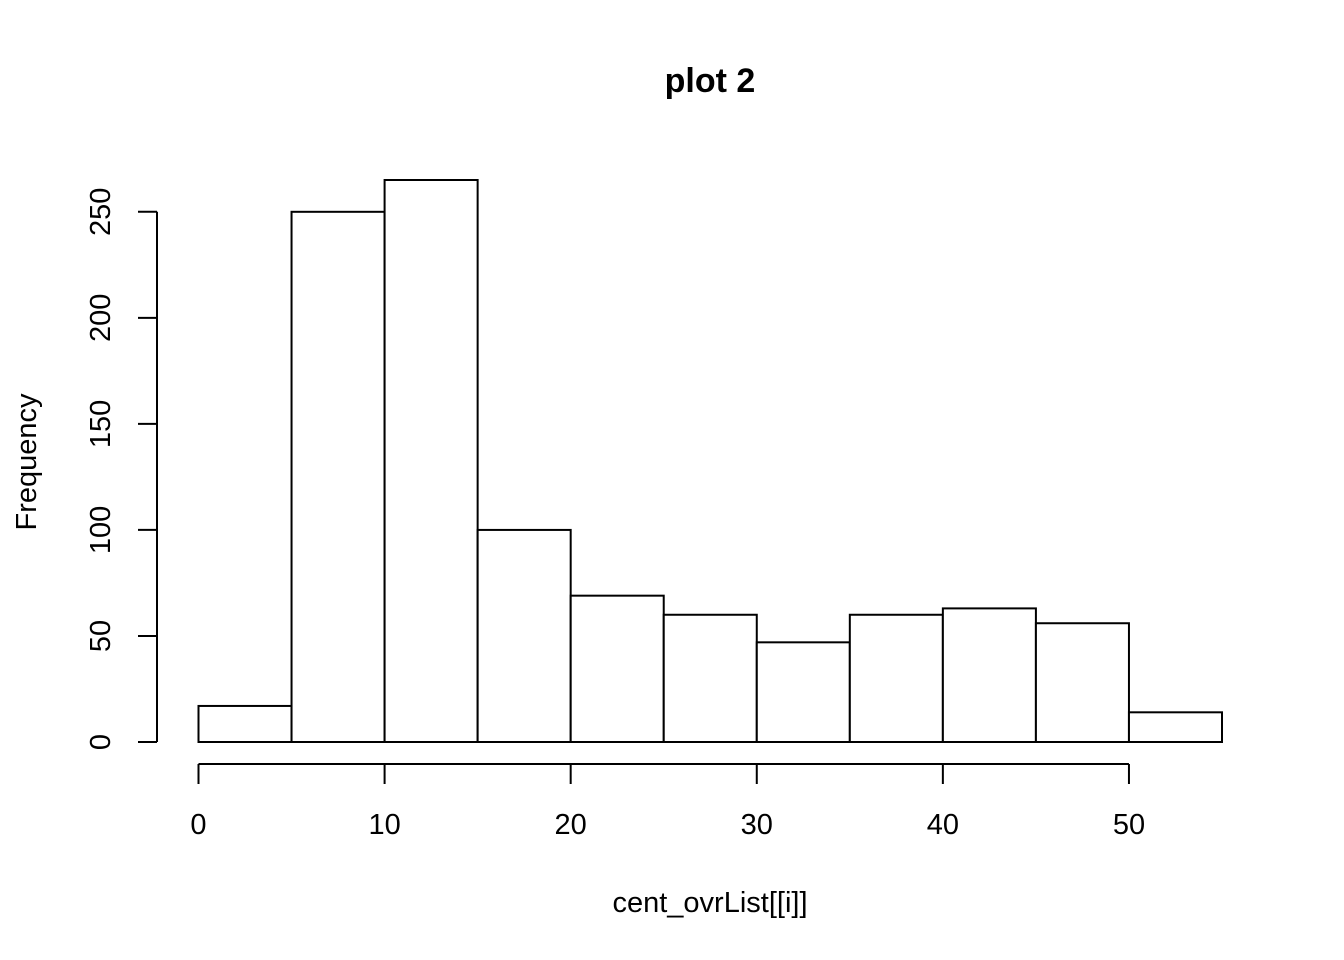  I want to click on x-tick-label: 0, so click(198, 825).